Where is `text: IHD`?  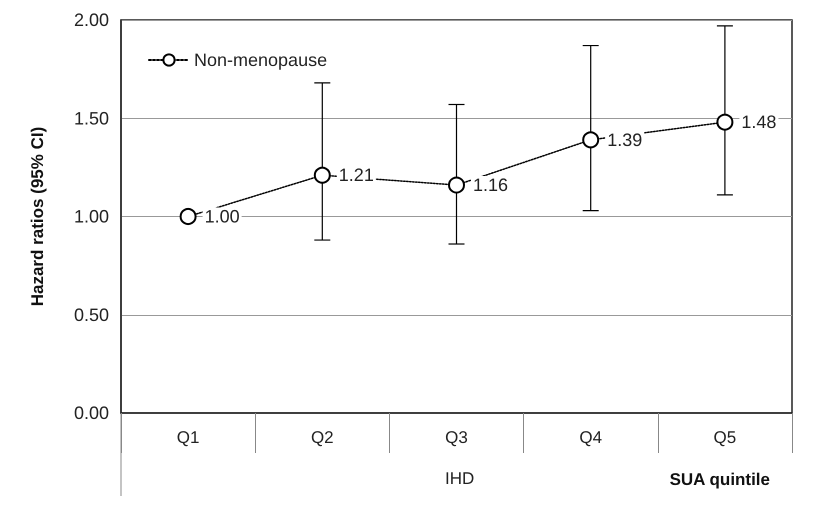 text: IHD is located at coordinates (459, 478).